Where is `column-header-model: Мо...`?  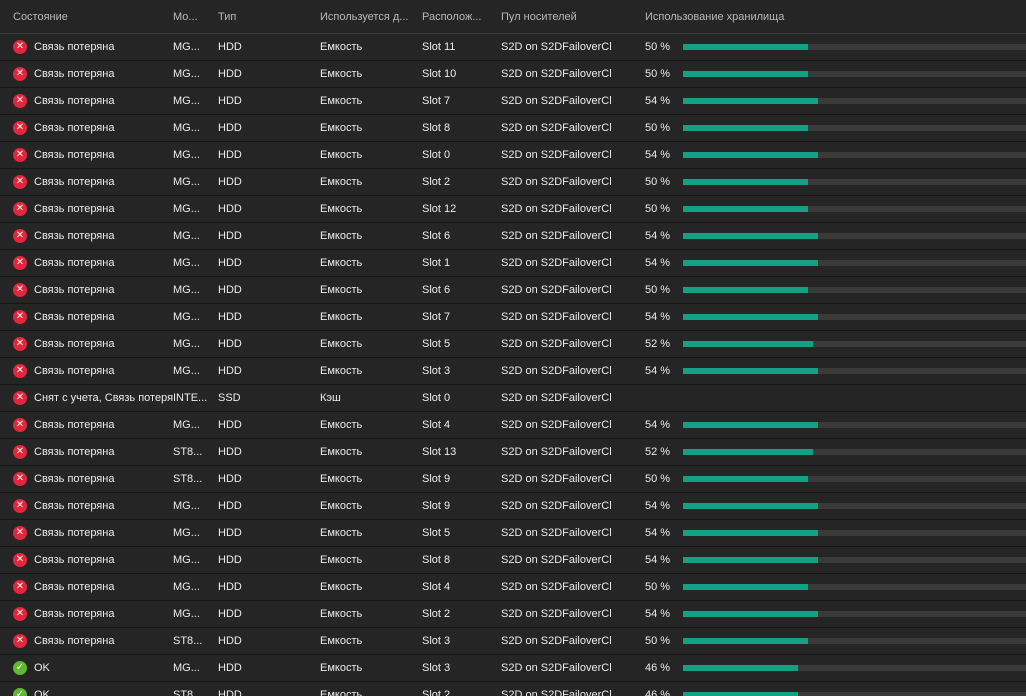 column-header-model: Мо... is located at coordinates (185, 16).